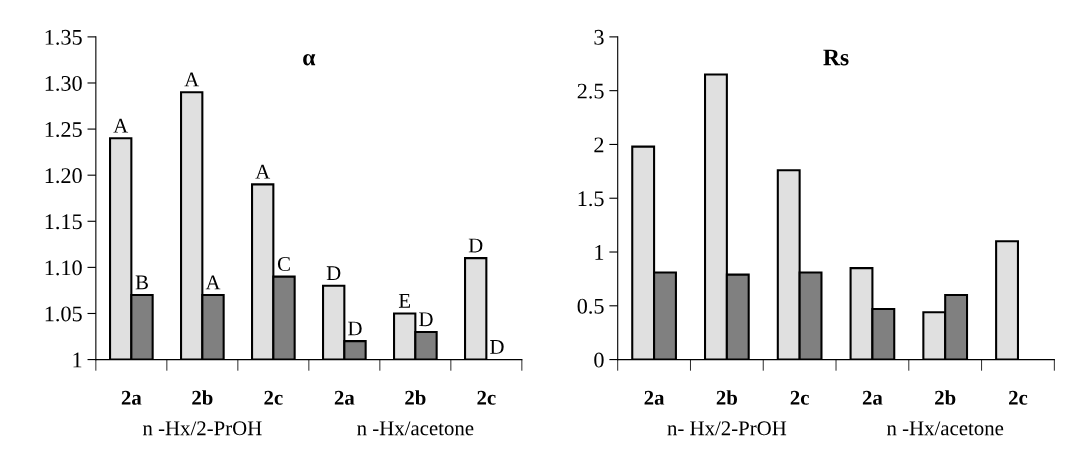  What do you see at coordinates (63, 222) in the screenshot?
I see `y-tick-label: 1.15` at bounding box center [63, 222].